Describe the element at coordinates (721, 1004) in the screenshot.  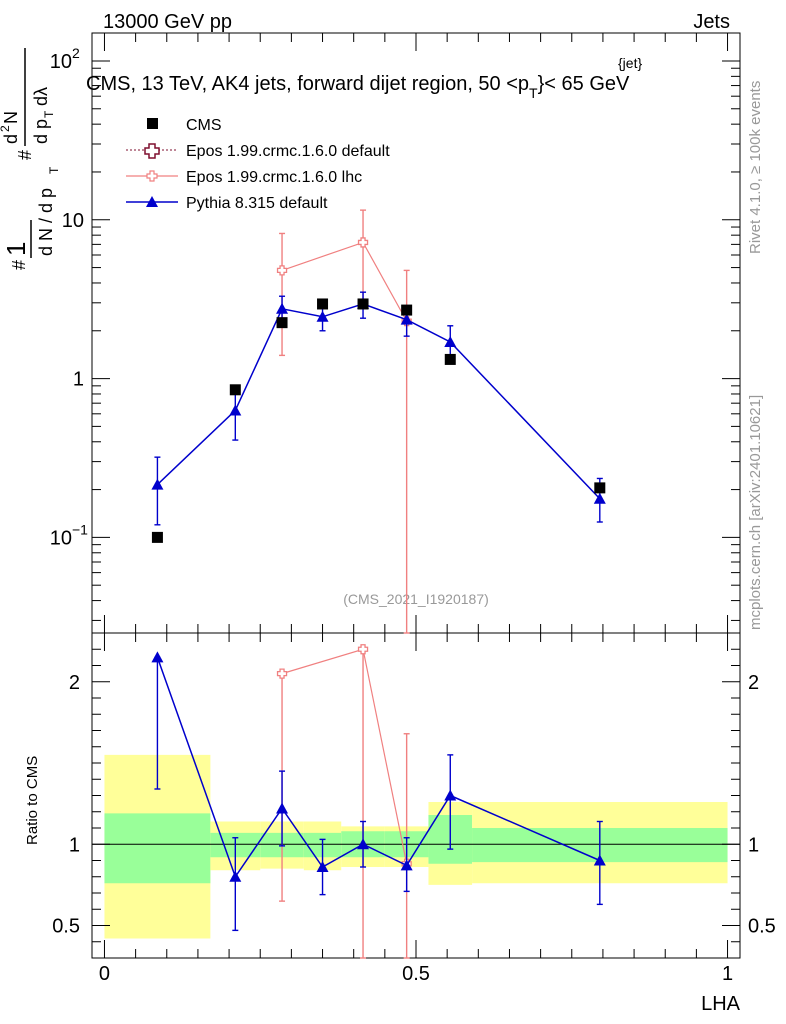
I see `x-axis-title: LHA` at that location.